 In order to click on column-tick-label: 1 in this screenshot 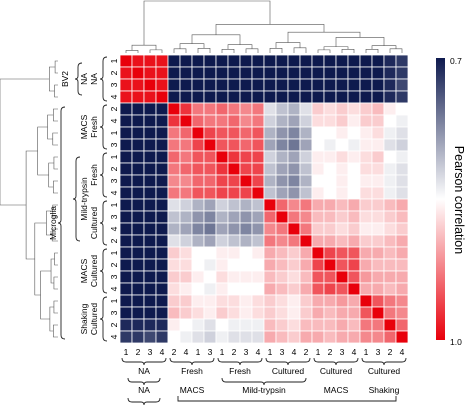, I will do `click(318, 352)`.